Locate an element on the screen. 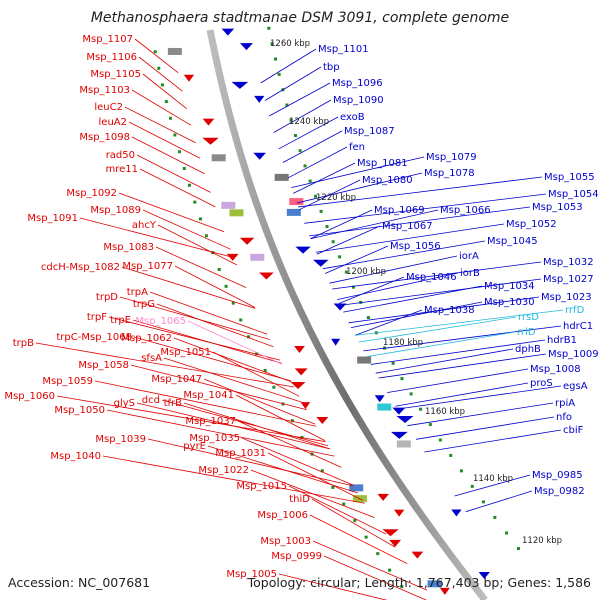 This screenshot has height=600, width=600. gene-label-right: Msp_1030 is located at coordinates (509, 302).